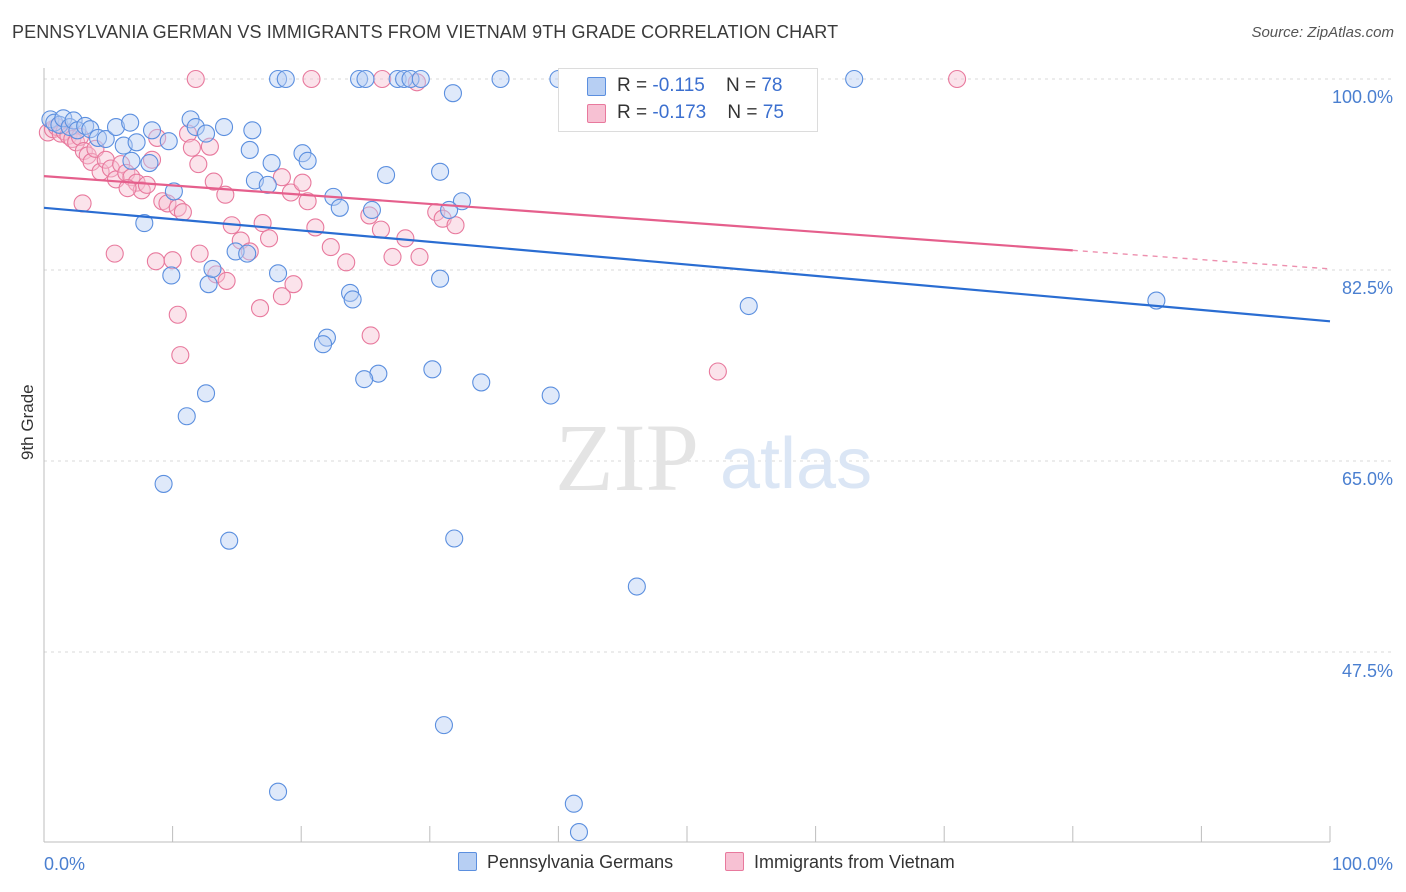 Image resolution: width=1406 pixels, height=892 pixels. I want to click on watermark-zip: ZIP, so click(627, 457).